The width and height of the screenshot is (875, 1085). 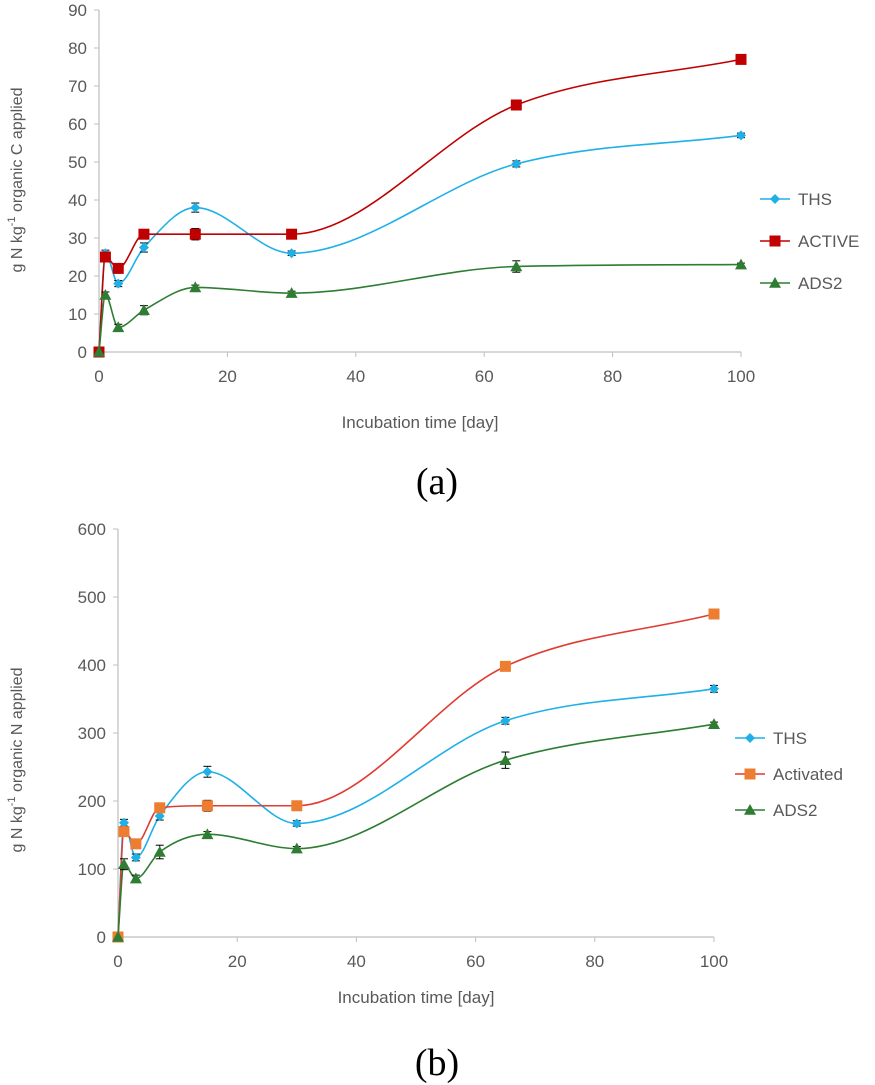 I want to click on y-axis-label-part: organic N applied, so click(x=17, y=732).